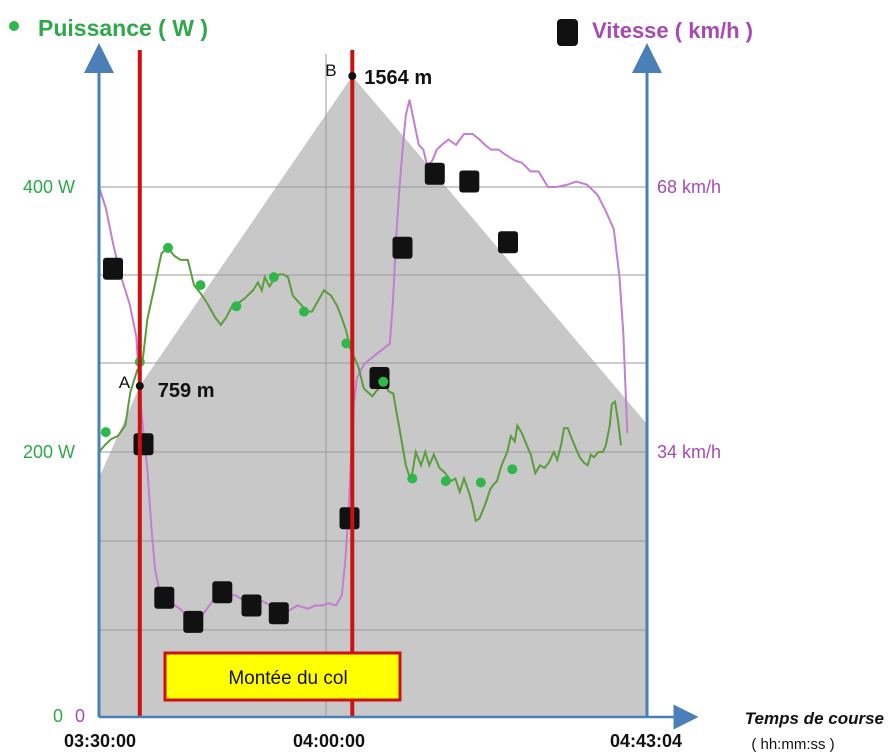  Describe the element at coordinates (814, 718) in the screenshot. I see `x-axis-title: Temps de course` at that location.